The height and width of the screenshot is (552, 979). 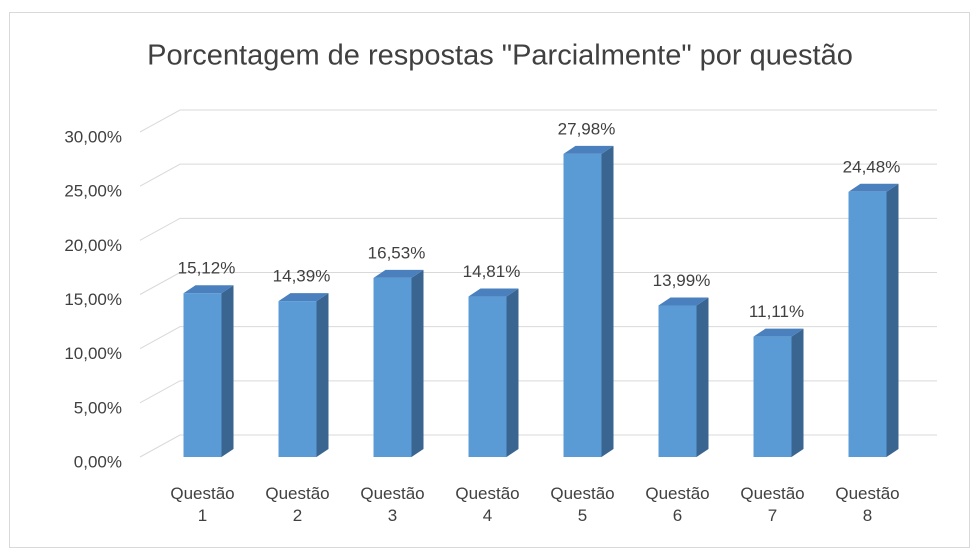 I want to click on y-tick-label: 10,00%, so click(x=93, y=353).